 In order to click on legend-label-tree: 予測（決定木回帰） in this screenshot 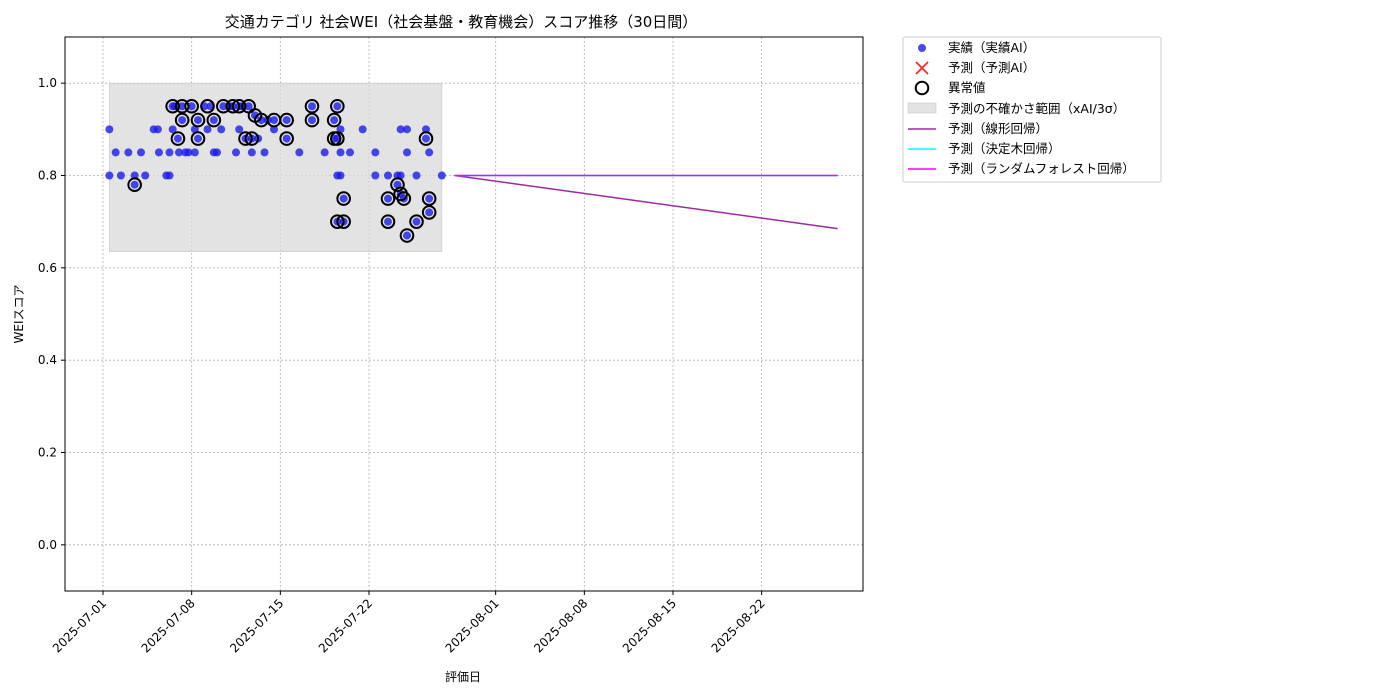, I will do `click(1004, 148)`.